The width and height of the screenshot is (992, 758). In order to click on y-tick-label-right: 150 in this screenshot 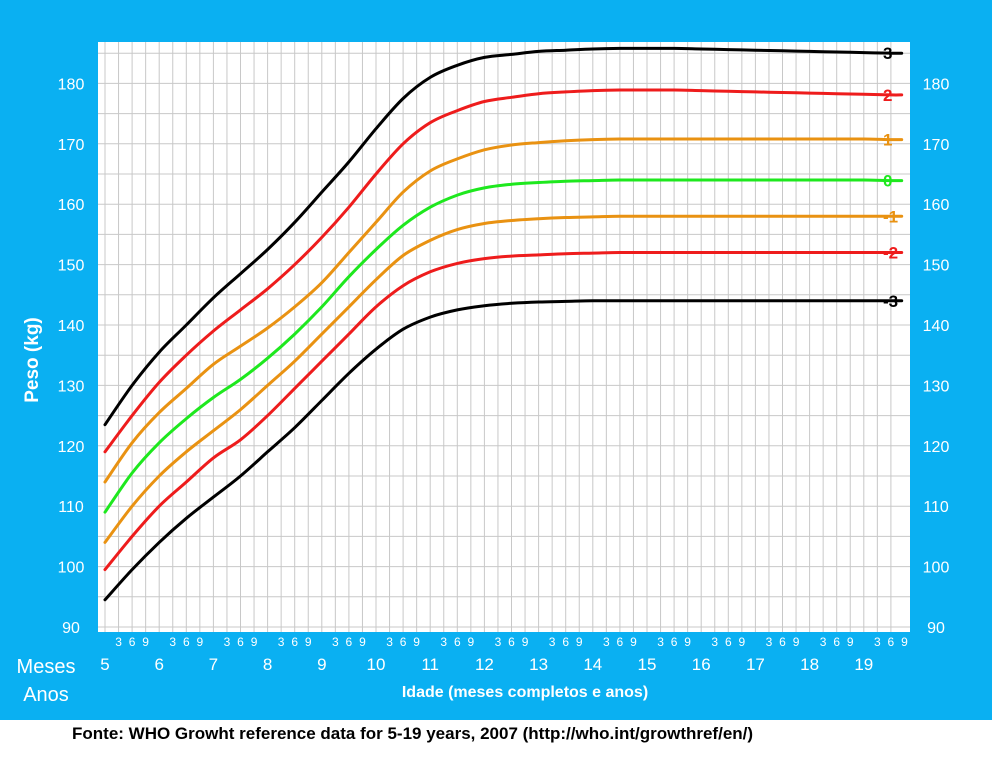, I will do `click(936, 266)`.